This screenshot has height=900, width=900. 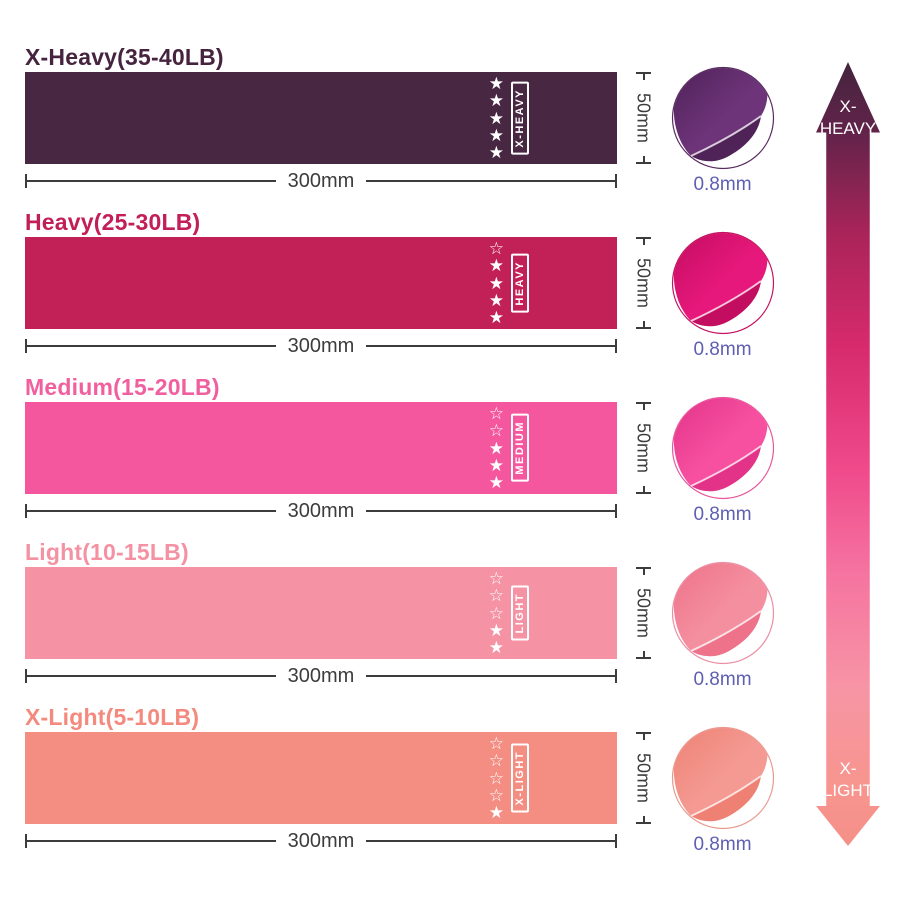 What do you see at coordinates (848, 454) in the screenshot?
I see `strength-scale-arrow: X- HEAVY X- LIGHT` at bounding box center [848, 454].